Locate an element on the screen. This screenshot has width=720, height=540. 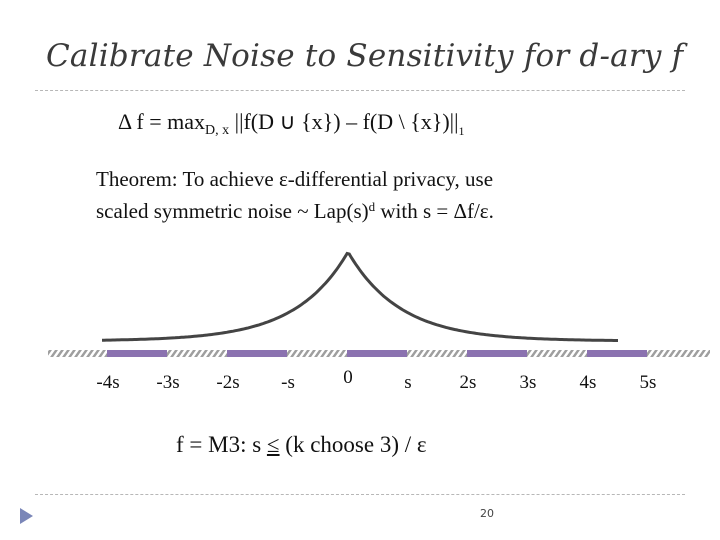
leq-symbol: ≤ is located at coordinates (273, 444).